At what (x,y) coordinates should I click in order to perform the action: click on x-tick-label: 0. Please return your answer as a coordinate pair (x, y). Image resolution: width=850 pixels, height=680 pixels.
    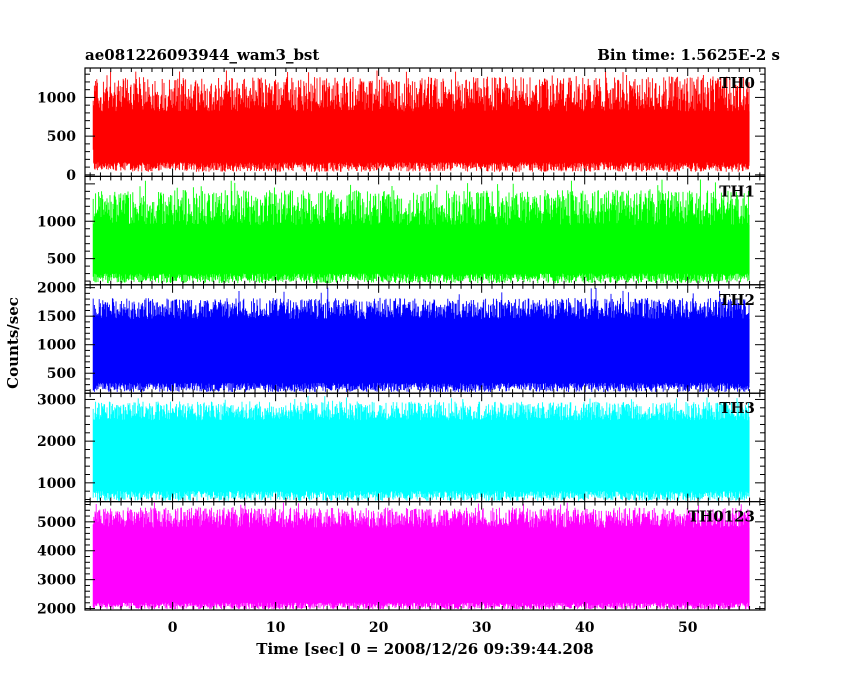
    Looking at the image, I should click on (173, 628).